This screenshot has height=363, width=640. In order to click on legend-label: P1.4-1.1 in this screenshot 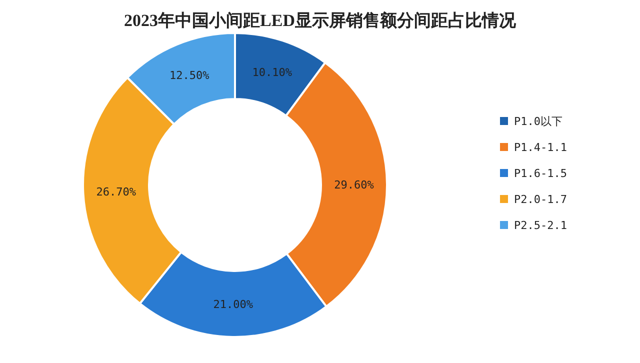, I will do `click(540, 147)`.